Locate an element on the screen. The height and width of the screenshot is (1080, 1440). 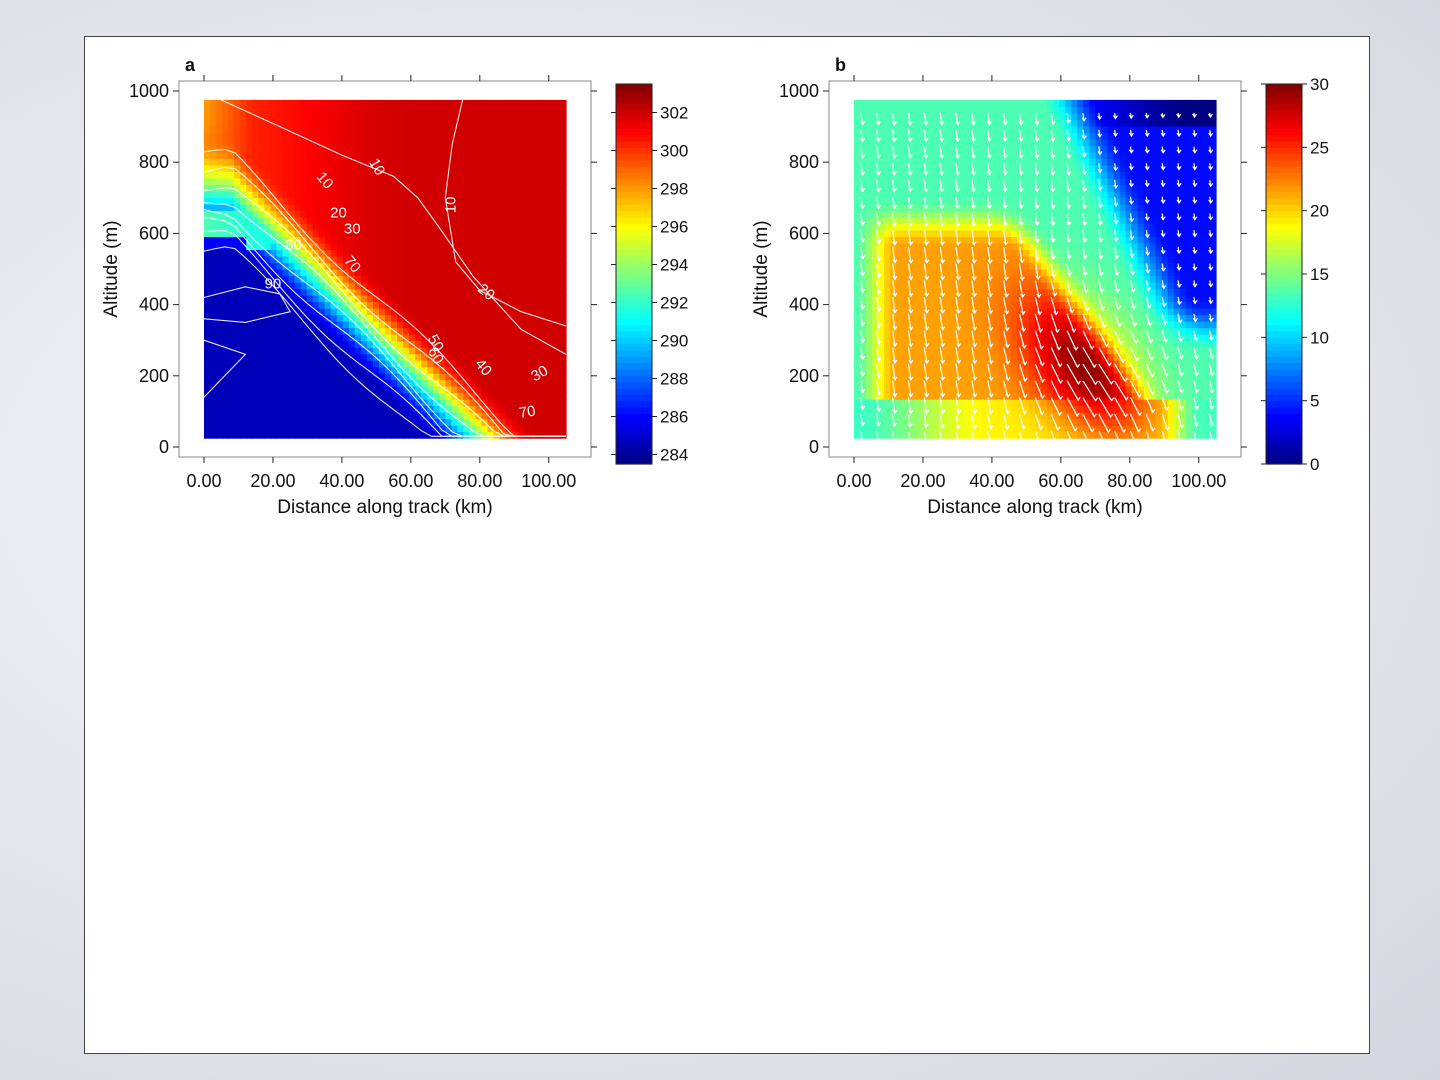
colorbar-step is located at coordinates (634, 360).